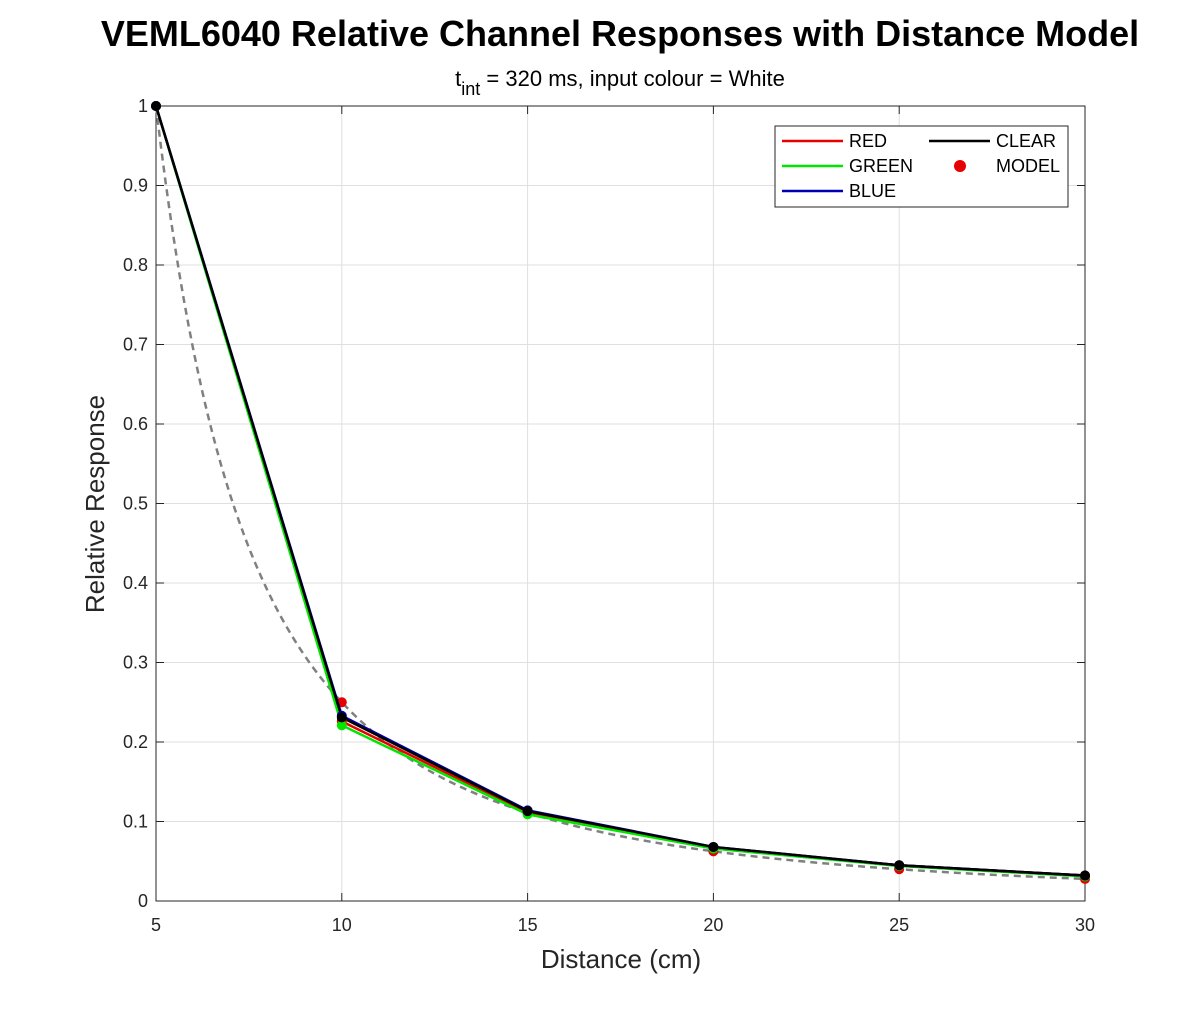  What do you see at coordinates (135, 345) in the screenshot?
I see `y-tick-label: 0.7` at bounding box center [135, 345].